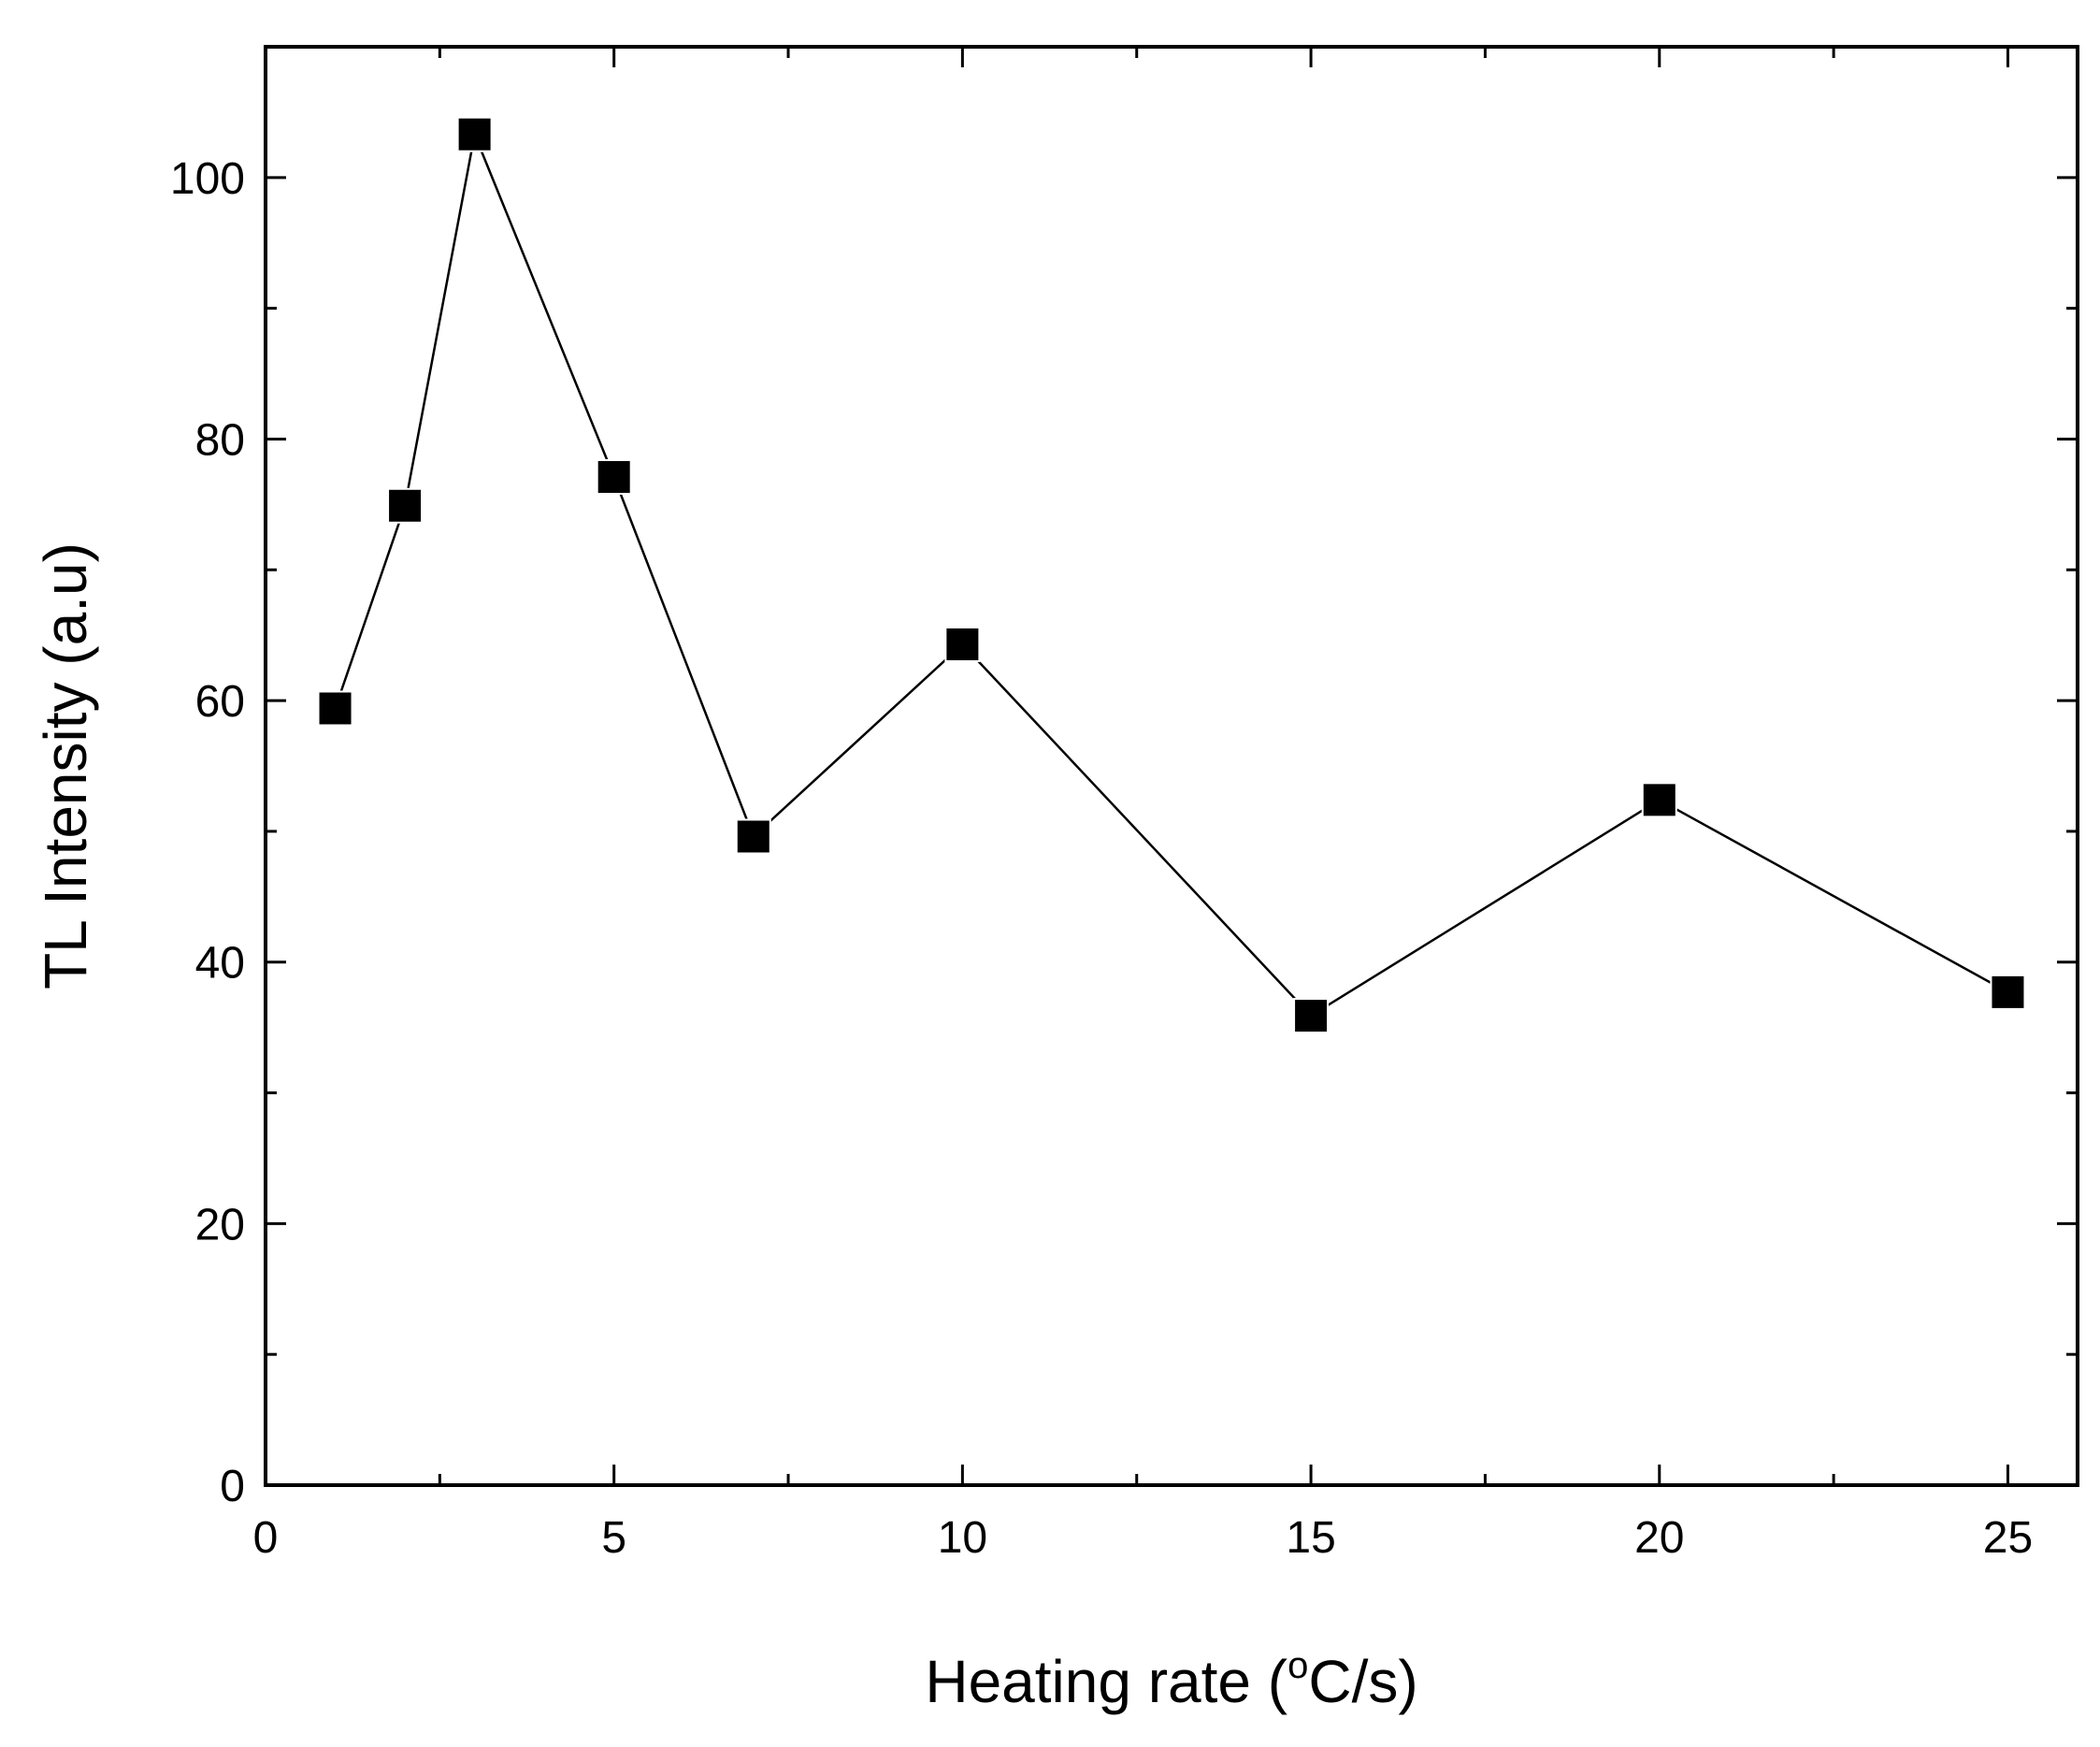  Describe the element at coordinates (232, 1486) in the screenshot. I see `y-tick-label: 0` at that location.